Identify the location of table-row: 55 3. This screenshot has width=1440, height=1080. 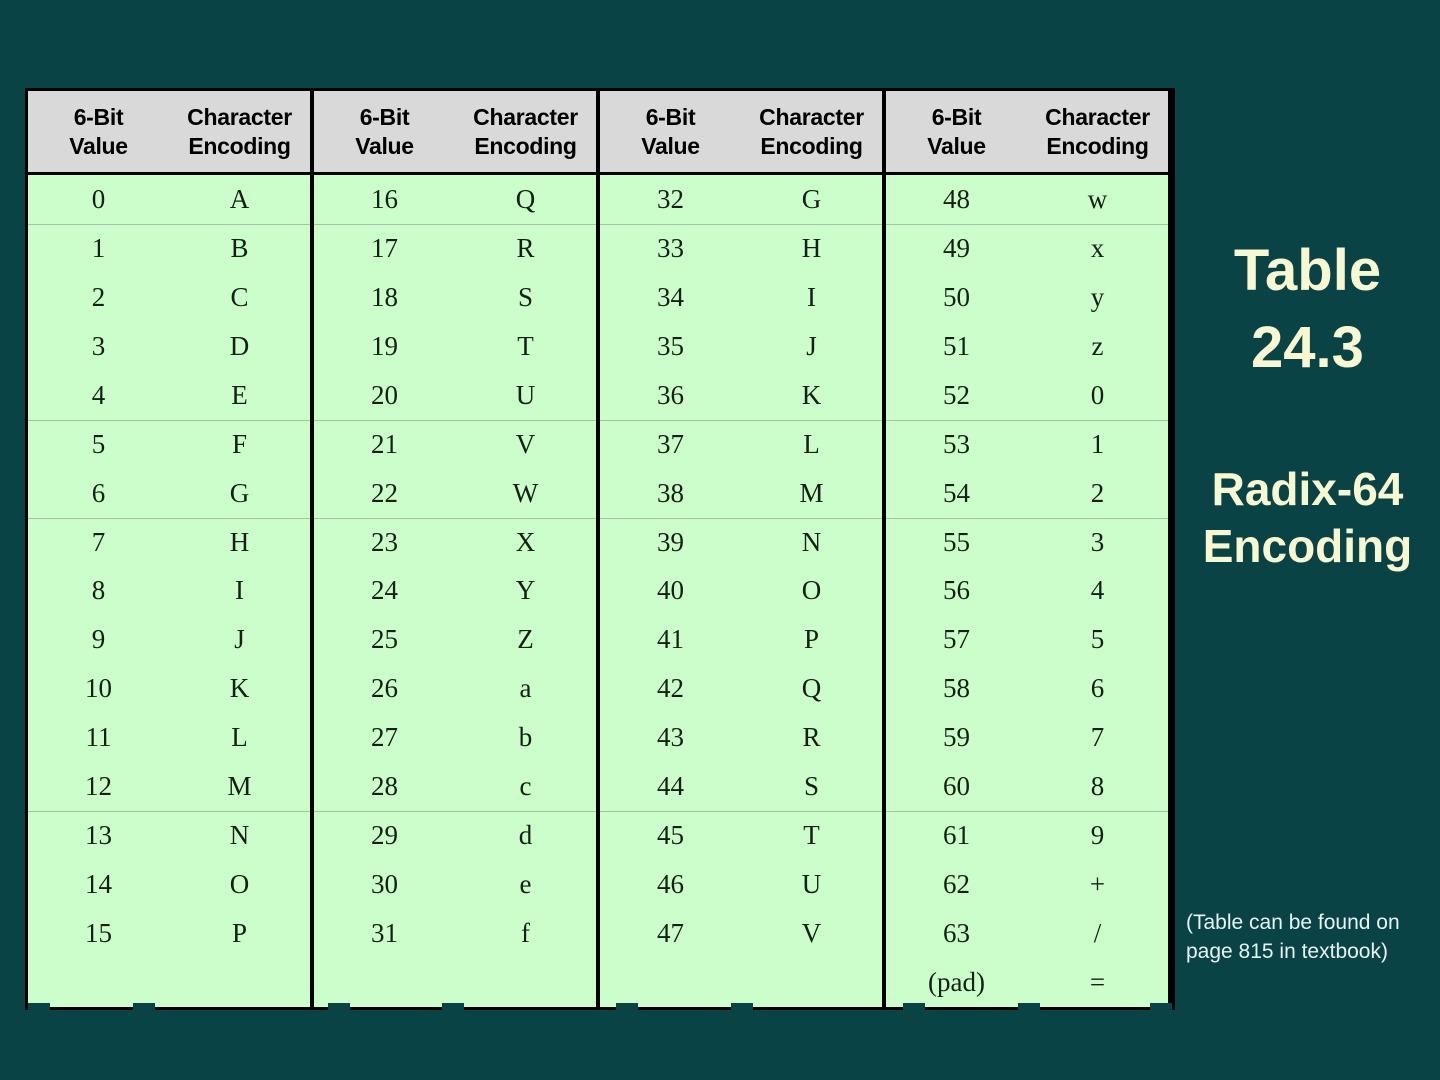
(1027, 542).